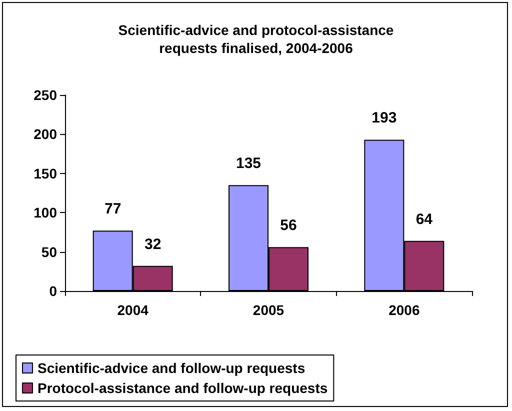 The image size is (512, 411). Describe the element at coordinates (183, 388) in the screenshot. I see `legend-label: Protocol-assistance and follow-up requests` at that location.